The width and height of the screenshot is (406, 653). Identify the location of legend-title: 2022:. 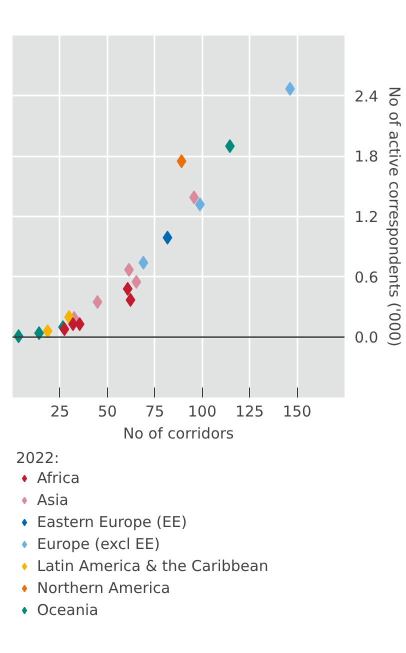
(38, 458).